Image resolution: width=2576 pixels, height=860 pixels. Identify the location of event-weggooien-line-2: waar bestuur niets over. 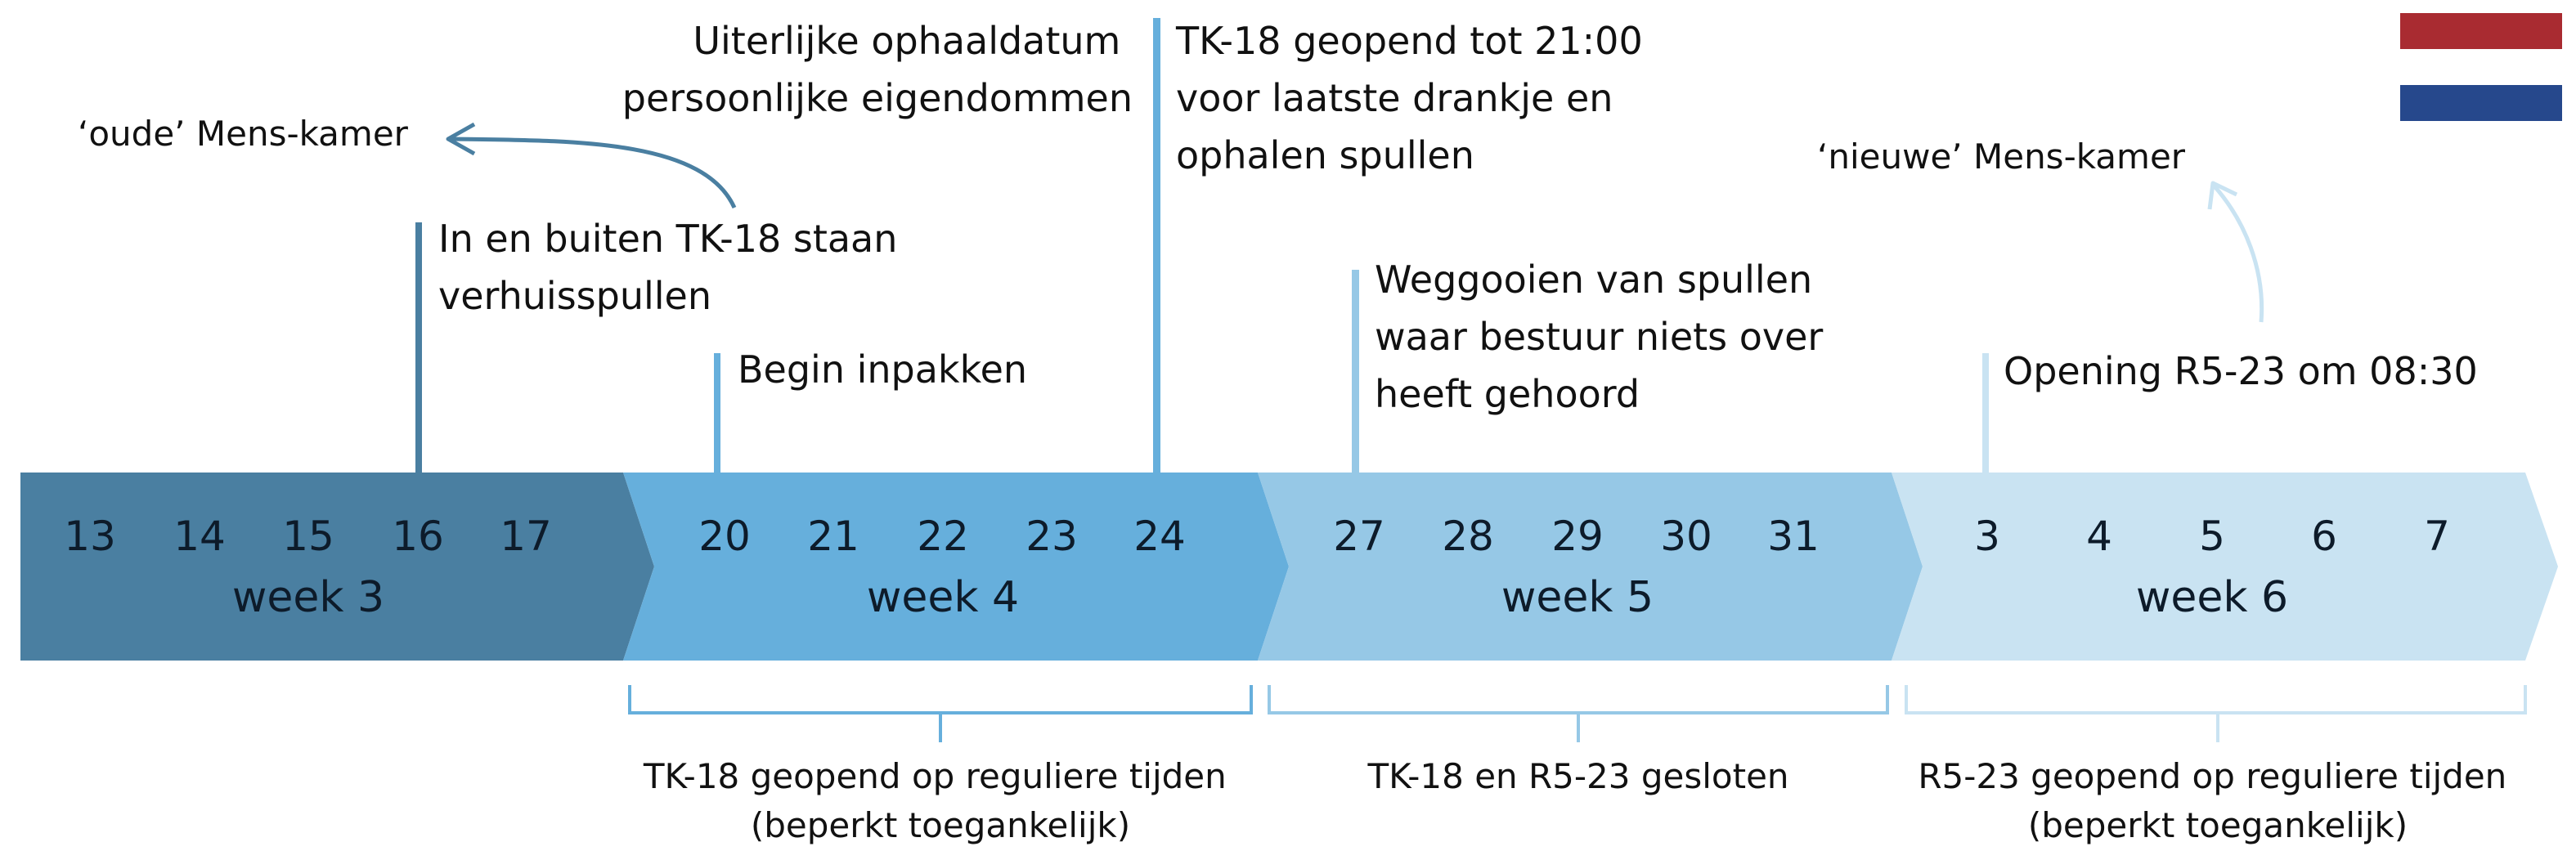
(1599, 337).